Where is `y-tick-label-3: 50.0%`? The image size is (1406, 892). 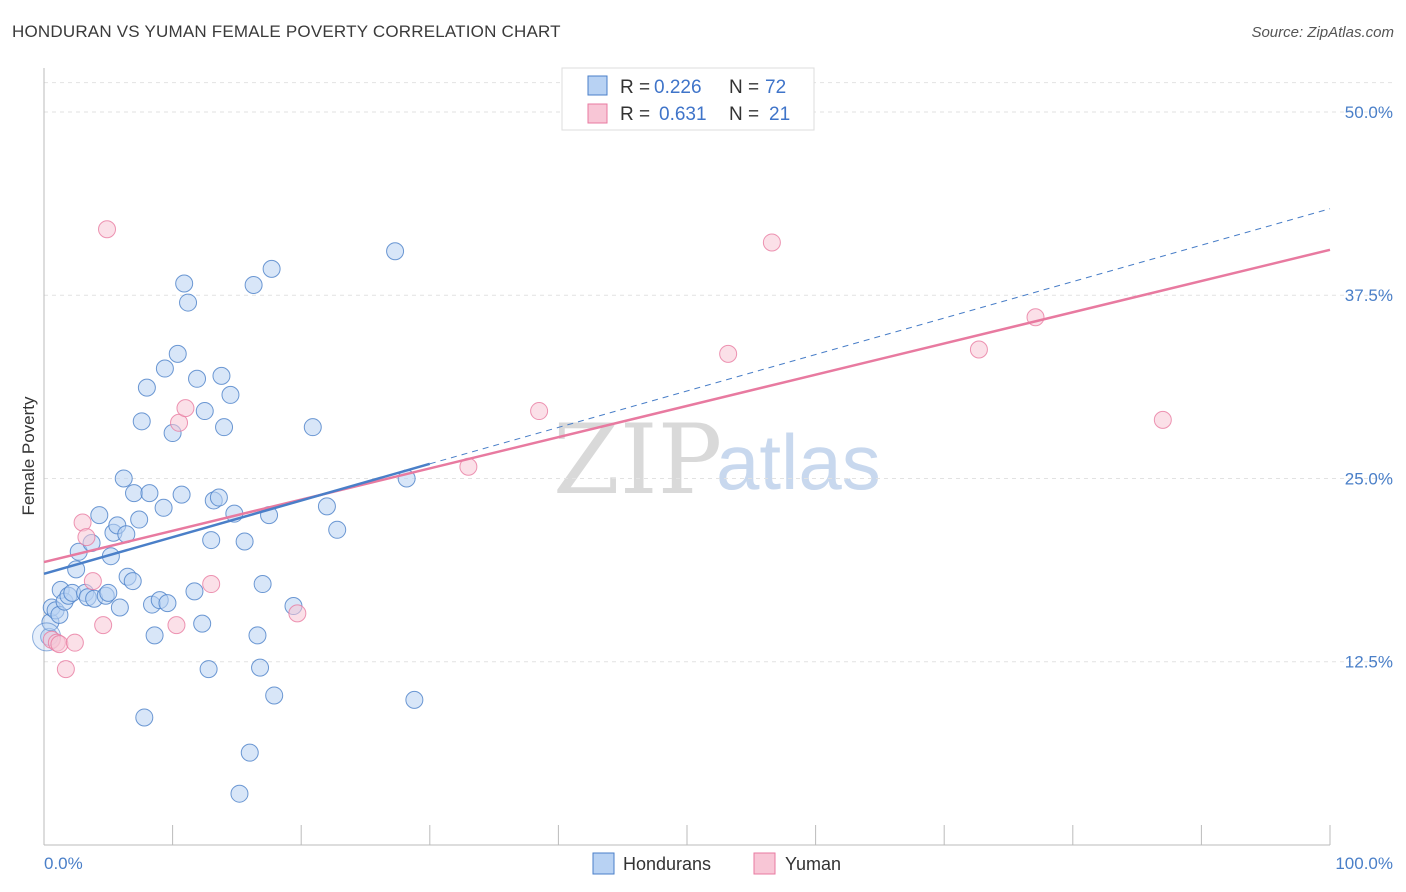
y-tick-label-3: 50.0% is located at coordinates (1369, 112).